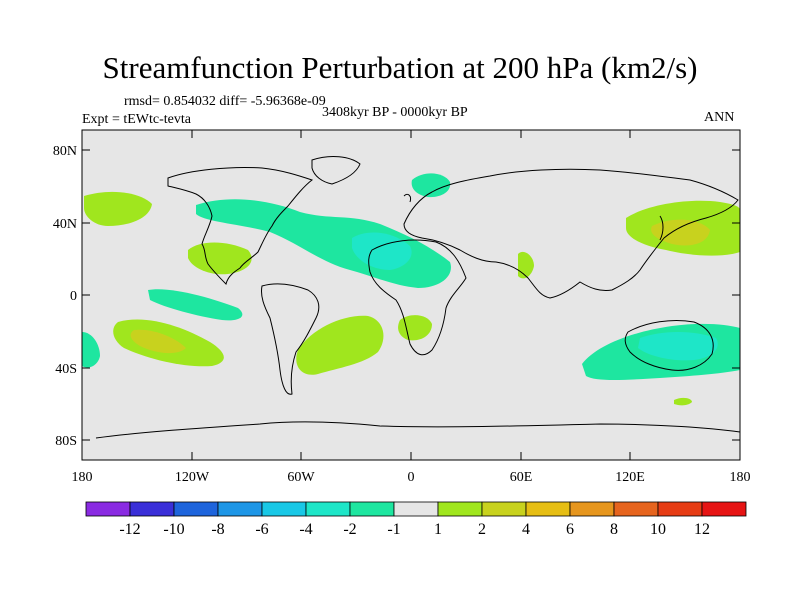 Image resolution: width=800 pixels, height=600 pixels. I want to click on period-label: 3408kyr BP - 0000kyr BP, so click(395, 112).